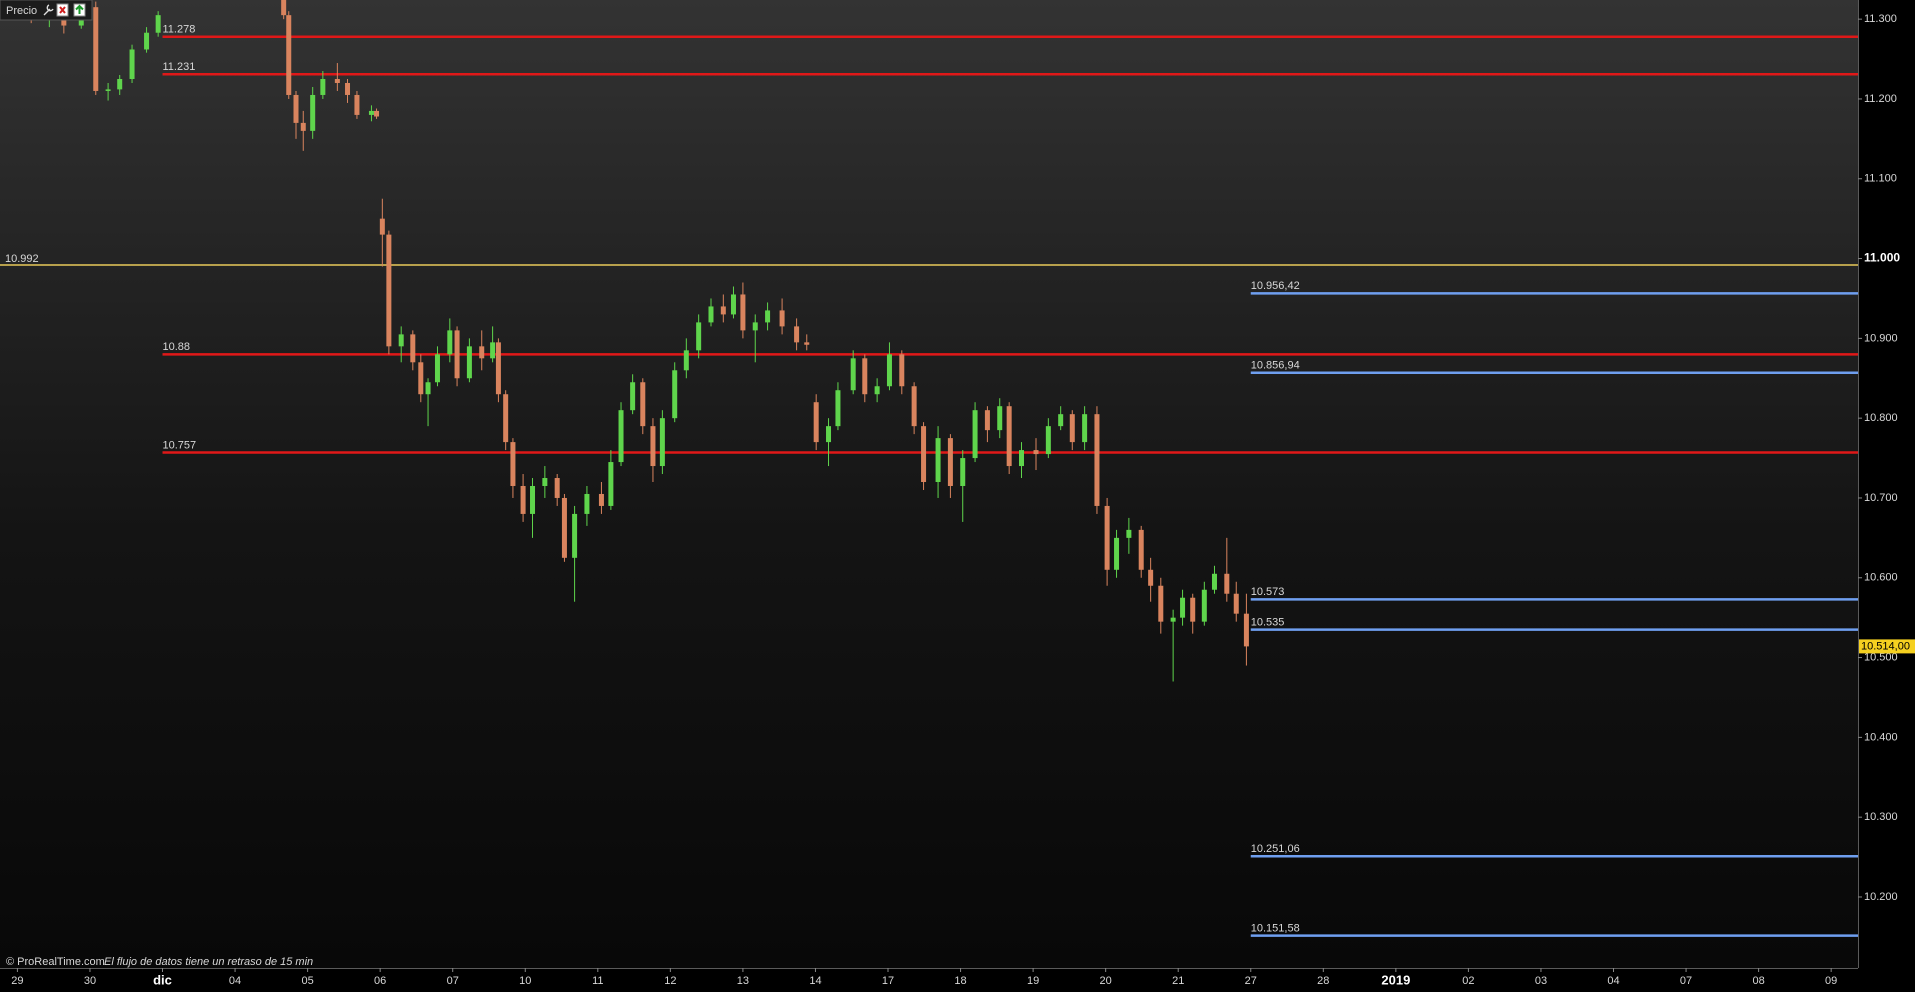  I want to click on x-tick-label: 09, so click(1831, 981).